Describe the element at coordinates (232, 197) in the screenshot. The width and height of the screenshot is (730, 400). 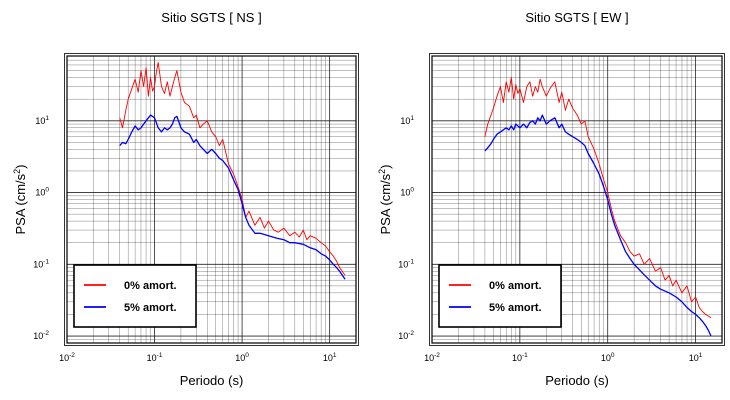
I see `series-5pct-line` at that location.